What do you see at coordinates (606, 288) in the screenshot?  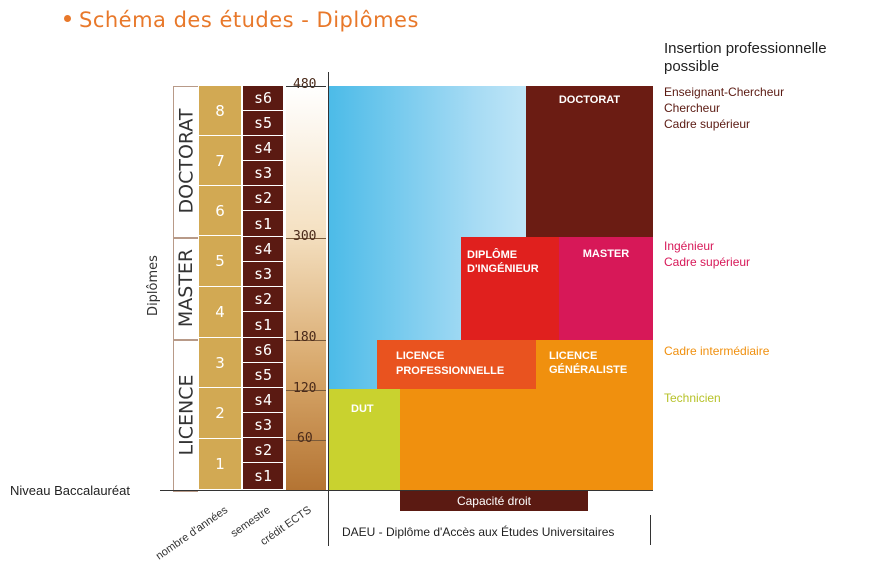 I see `master-box: MASTER` at bounding box center [606, 288].